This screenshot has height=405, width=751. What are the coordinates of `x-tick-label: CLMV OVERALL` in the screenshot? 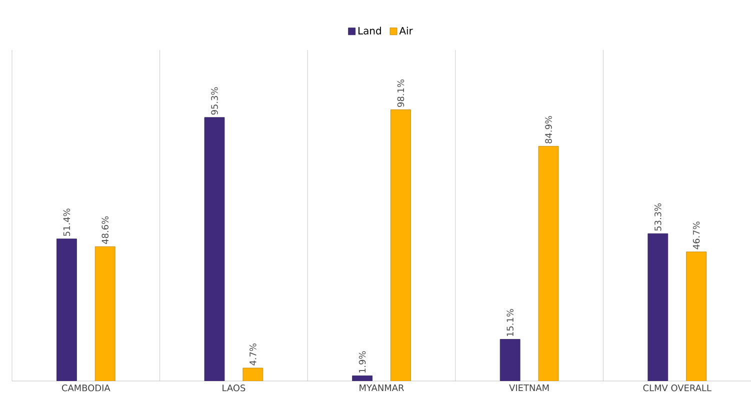 It's located at (677, 388).